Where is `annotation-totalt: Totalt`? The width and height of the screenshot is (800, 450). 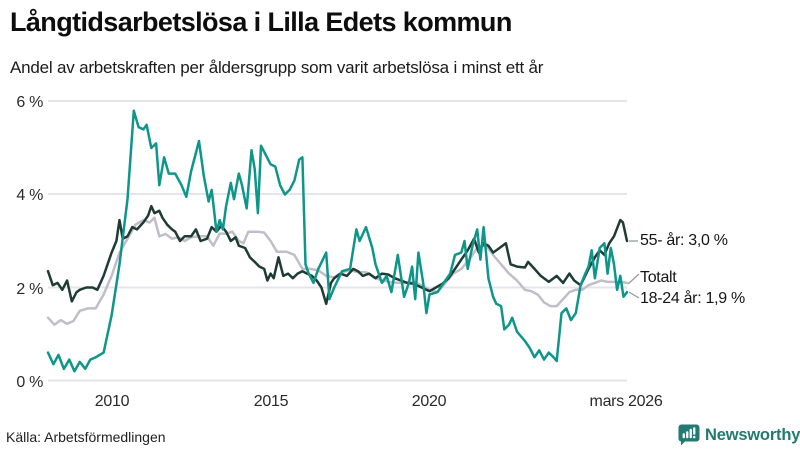 annotation-totalt: Totalt is located at coordinates (658, 277).